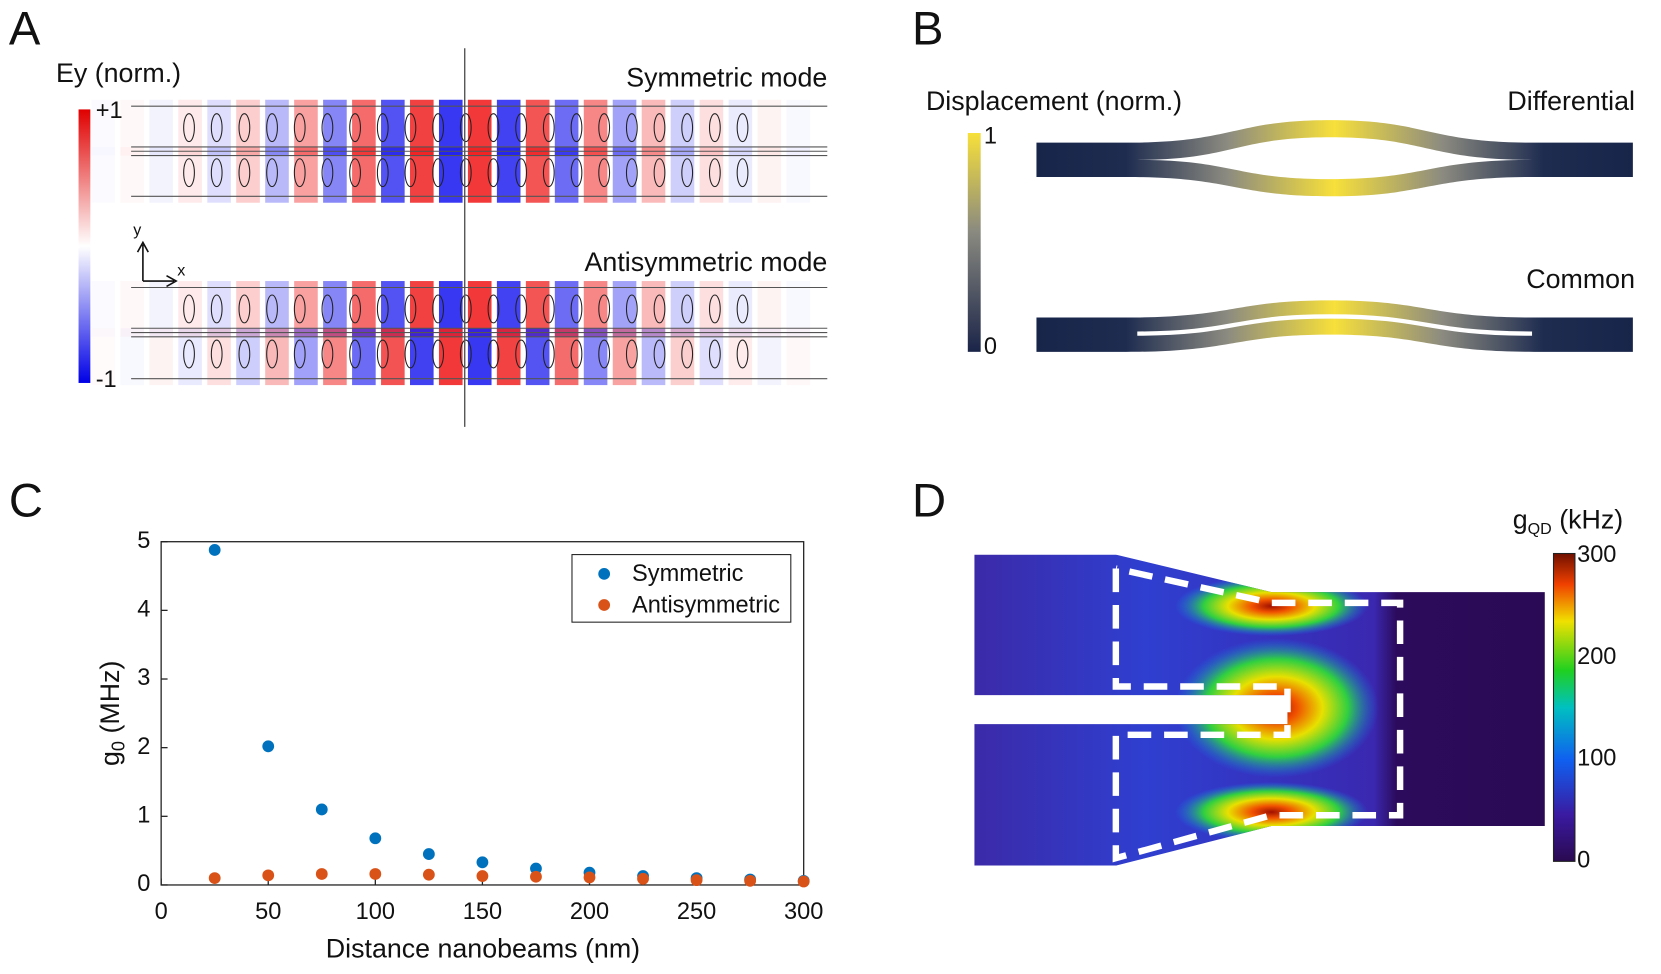 The width and height of the screenshot is (1661, 974). What do you see at coordinates (482, 911) in the screenshot?
I see `x-tick-label: 150` at bounding box center [482, 911].